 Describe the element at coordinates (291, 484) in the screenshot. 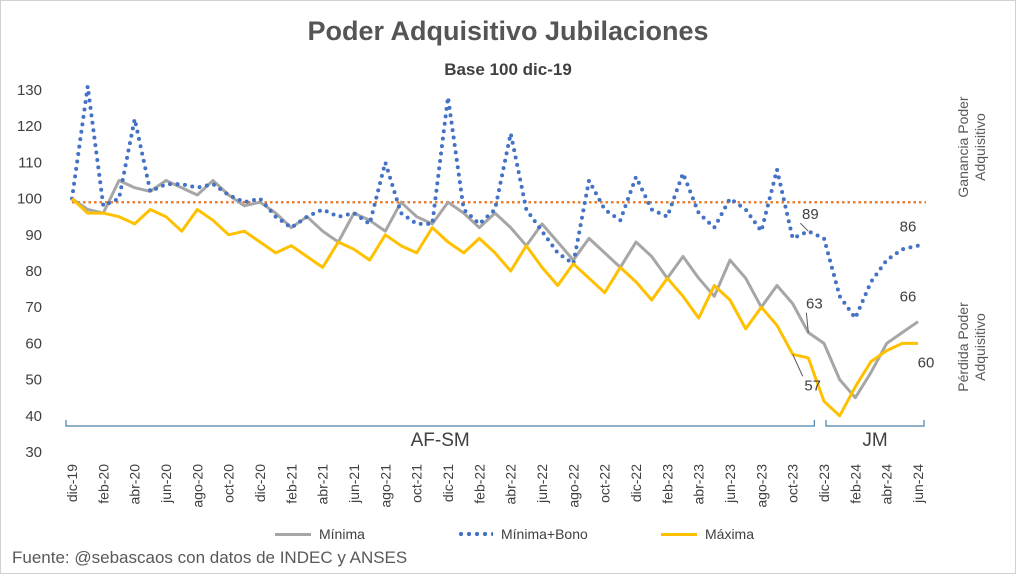

I see `x-tick-label: feb-21` at that location.